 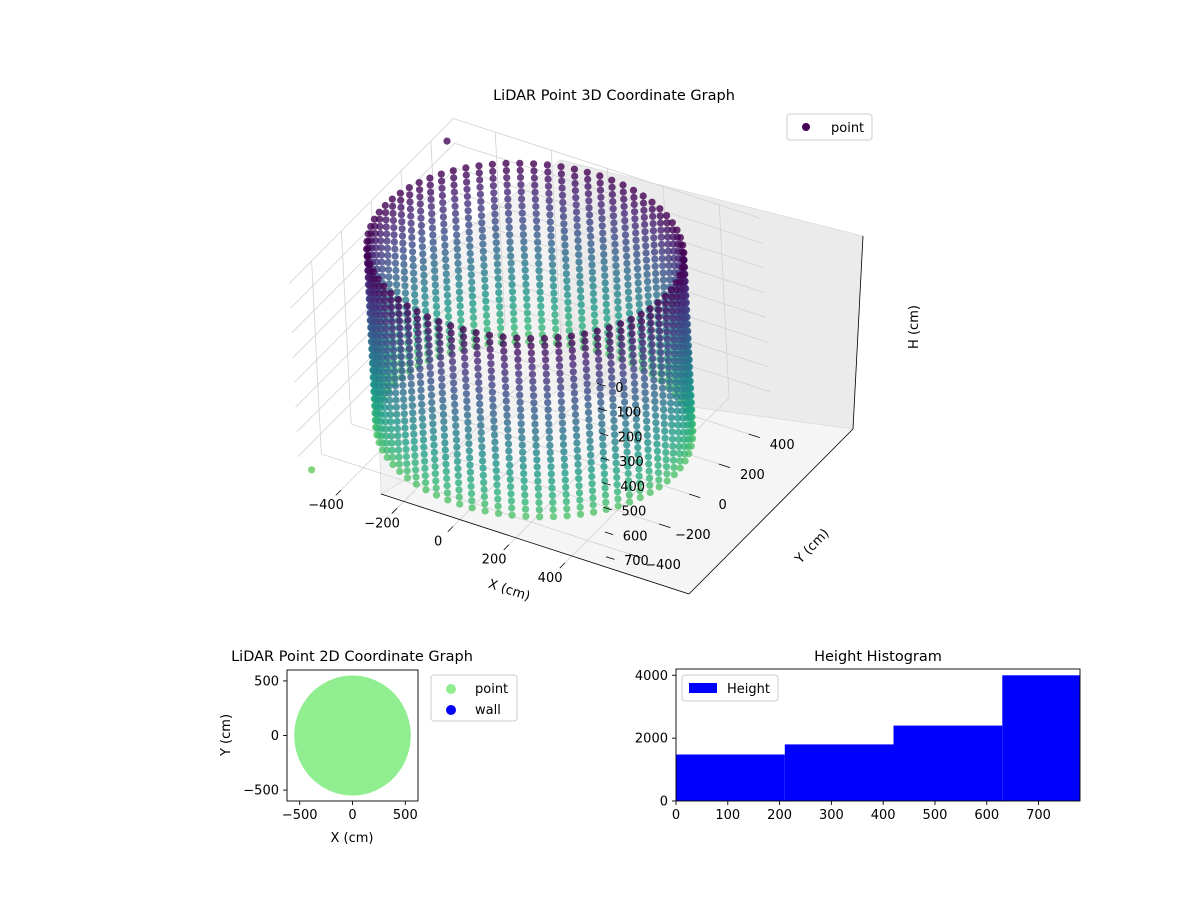 I want to click on x-tick-label-hist: 300, so click(x=831, y=815).